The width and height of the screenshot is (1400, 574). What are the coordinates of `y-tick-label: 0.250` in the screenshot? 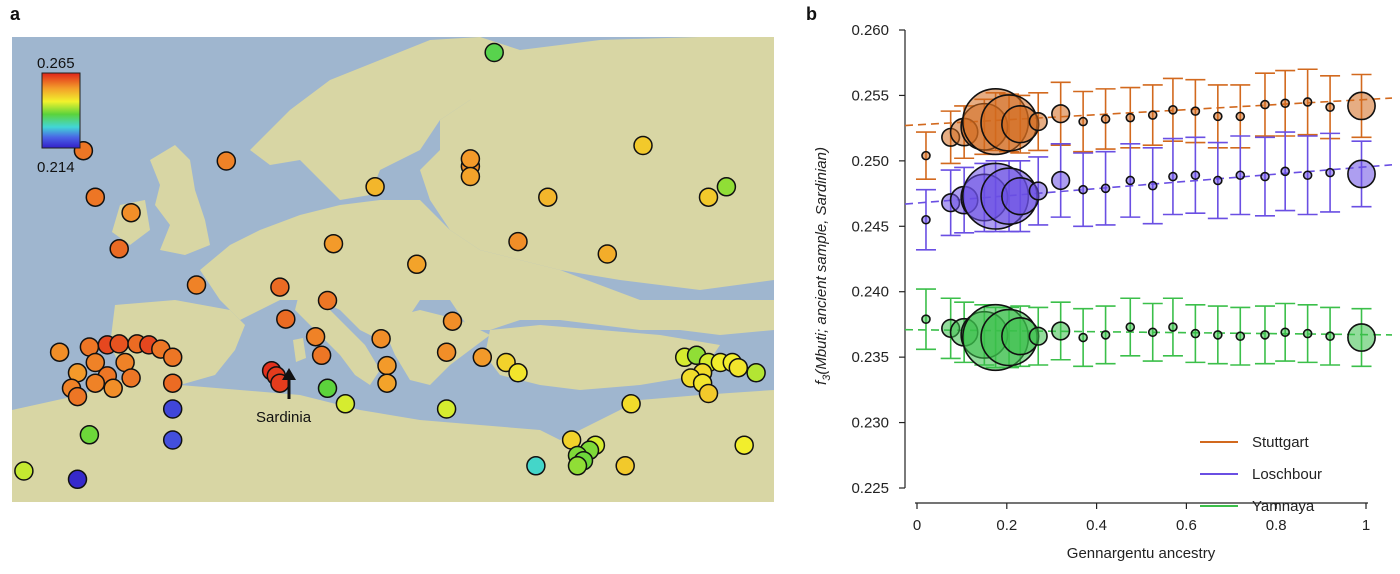 It's located at (870, 161).